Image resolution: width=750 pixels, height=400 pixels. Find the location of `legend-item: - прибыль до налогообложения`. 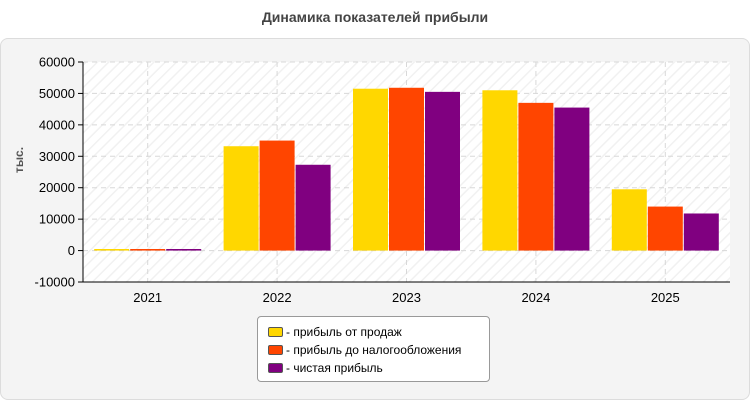

legend-item: - прибыль до налогообложения is located at coordinates (378, 350).